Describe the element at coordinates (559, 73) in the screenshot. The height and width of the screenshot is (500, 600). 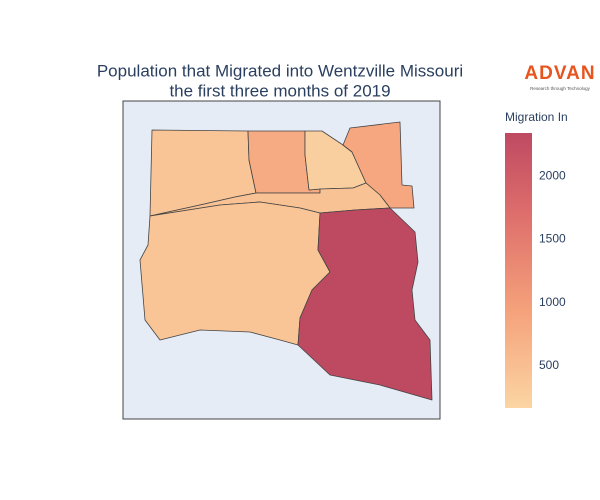
I see `logo-name: ADVAN` at that location.